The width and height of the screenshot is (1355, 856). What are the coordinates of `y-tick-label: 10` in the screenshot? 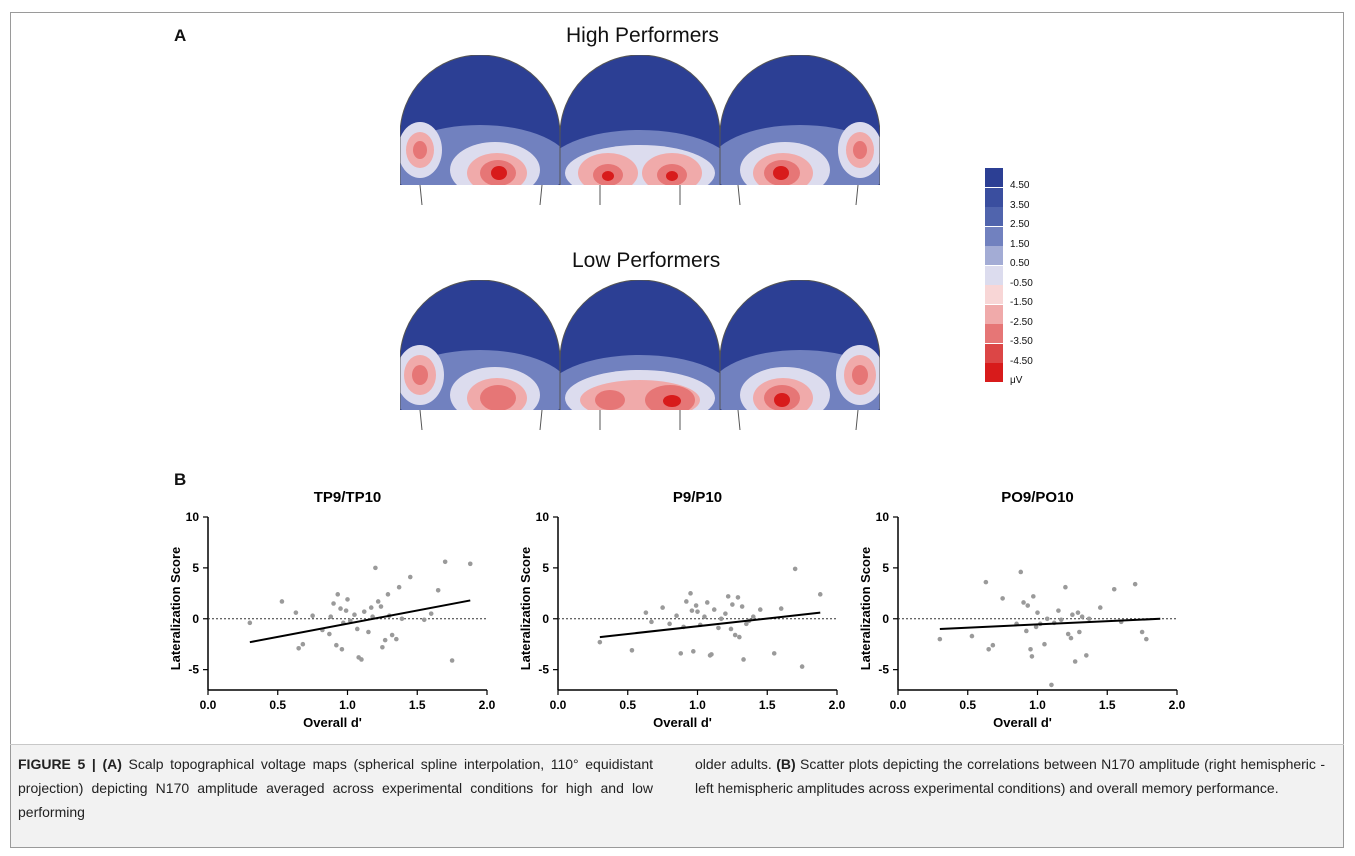 It's located at (883, 517).